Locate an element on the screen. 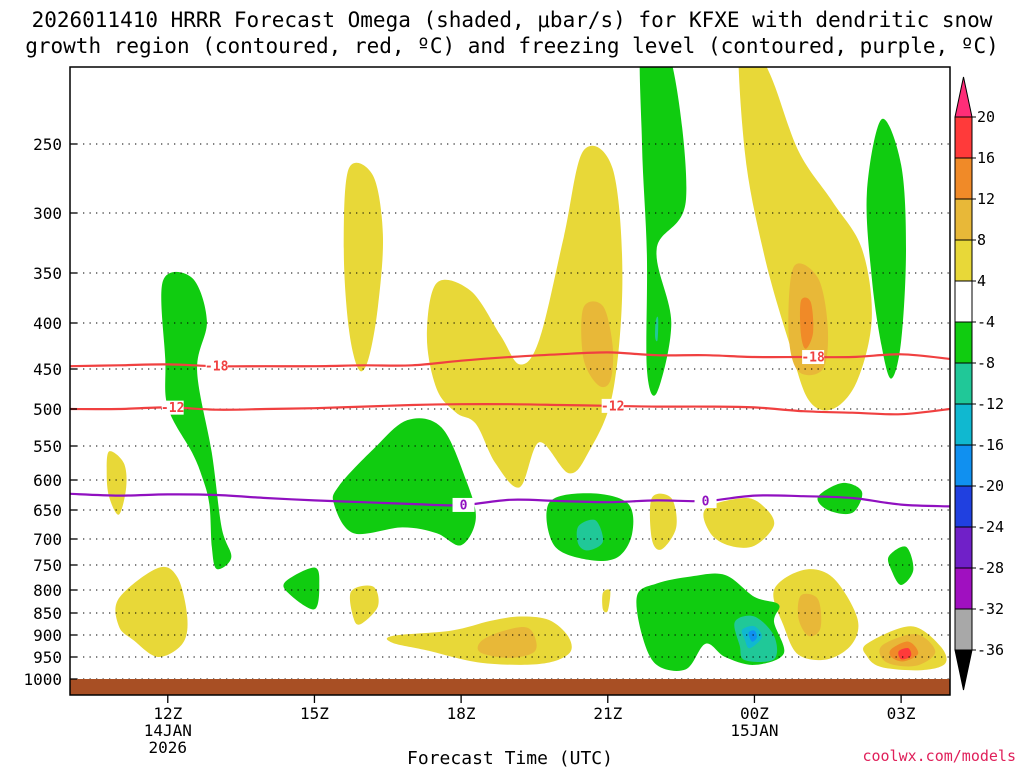 This screenshot has height=768, width=1024. contour-label-1-0: -12 is located at coordinates (172, 408).